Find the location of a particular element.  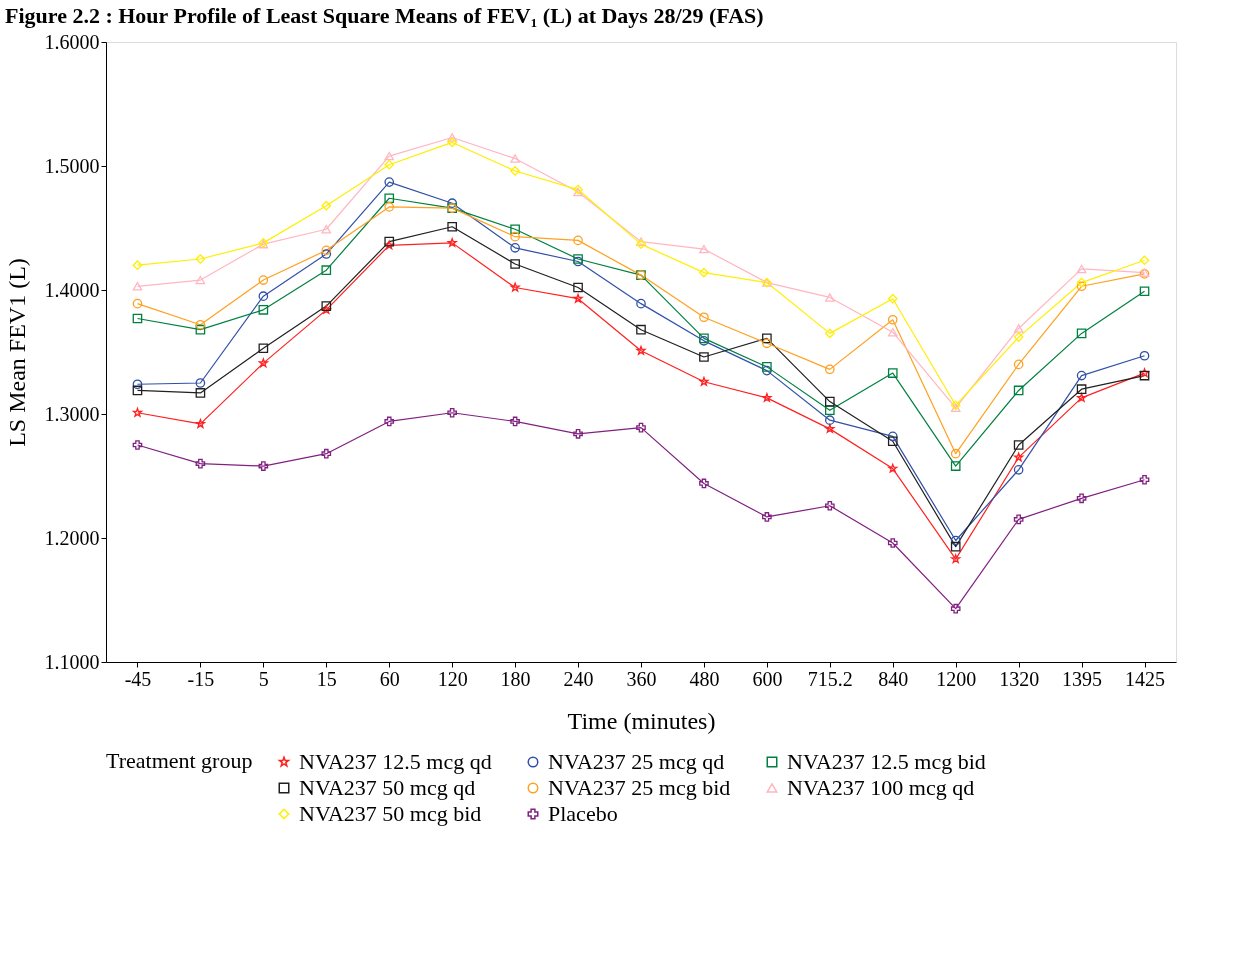

legend-label: NVA237 25 mcg bid is located at coordinates (639, 787).